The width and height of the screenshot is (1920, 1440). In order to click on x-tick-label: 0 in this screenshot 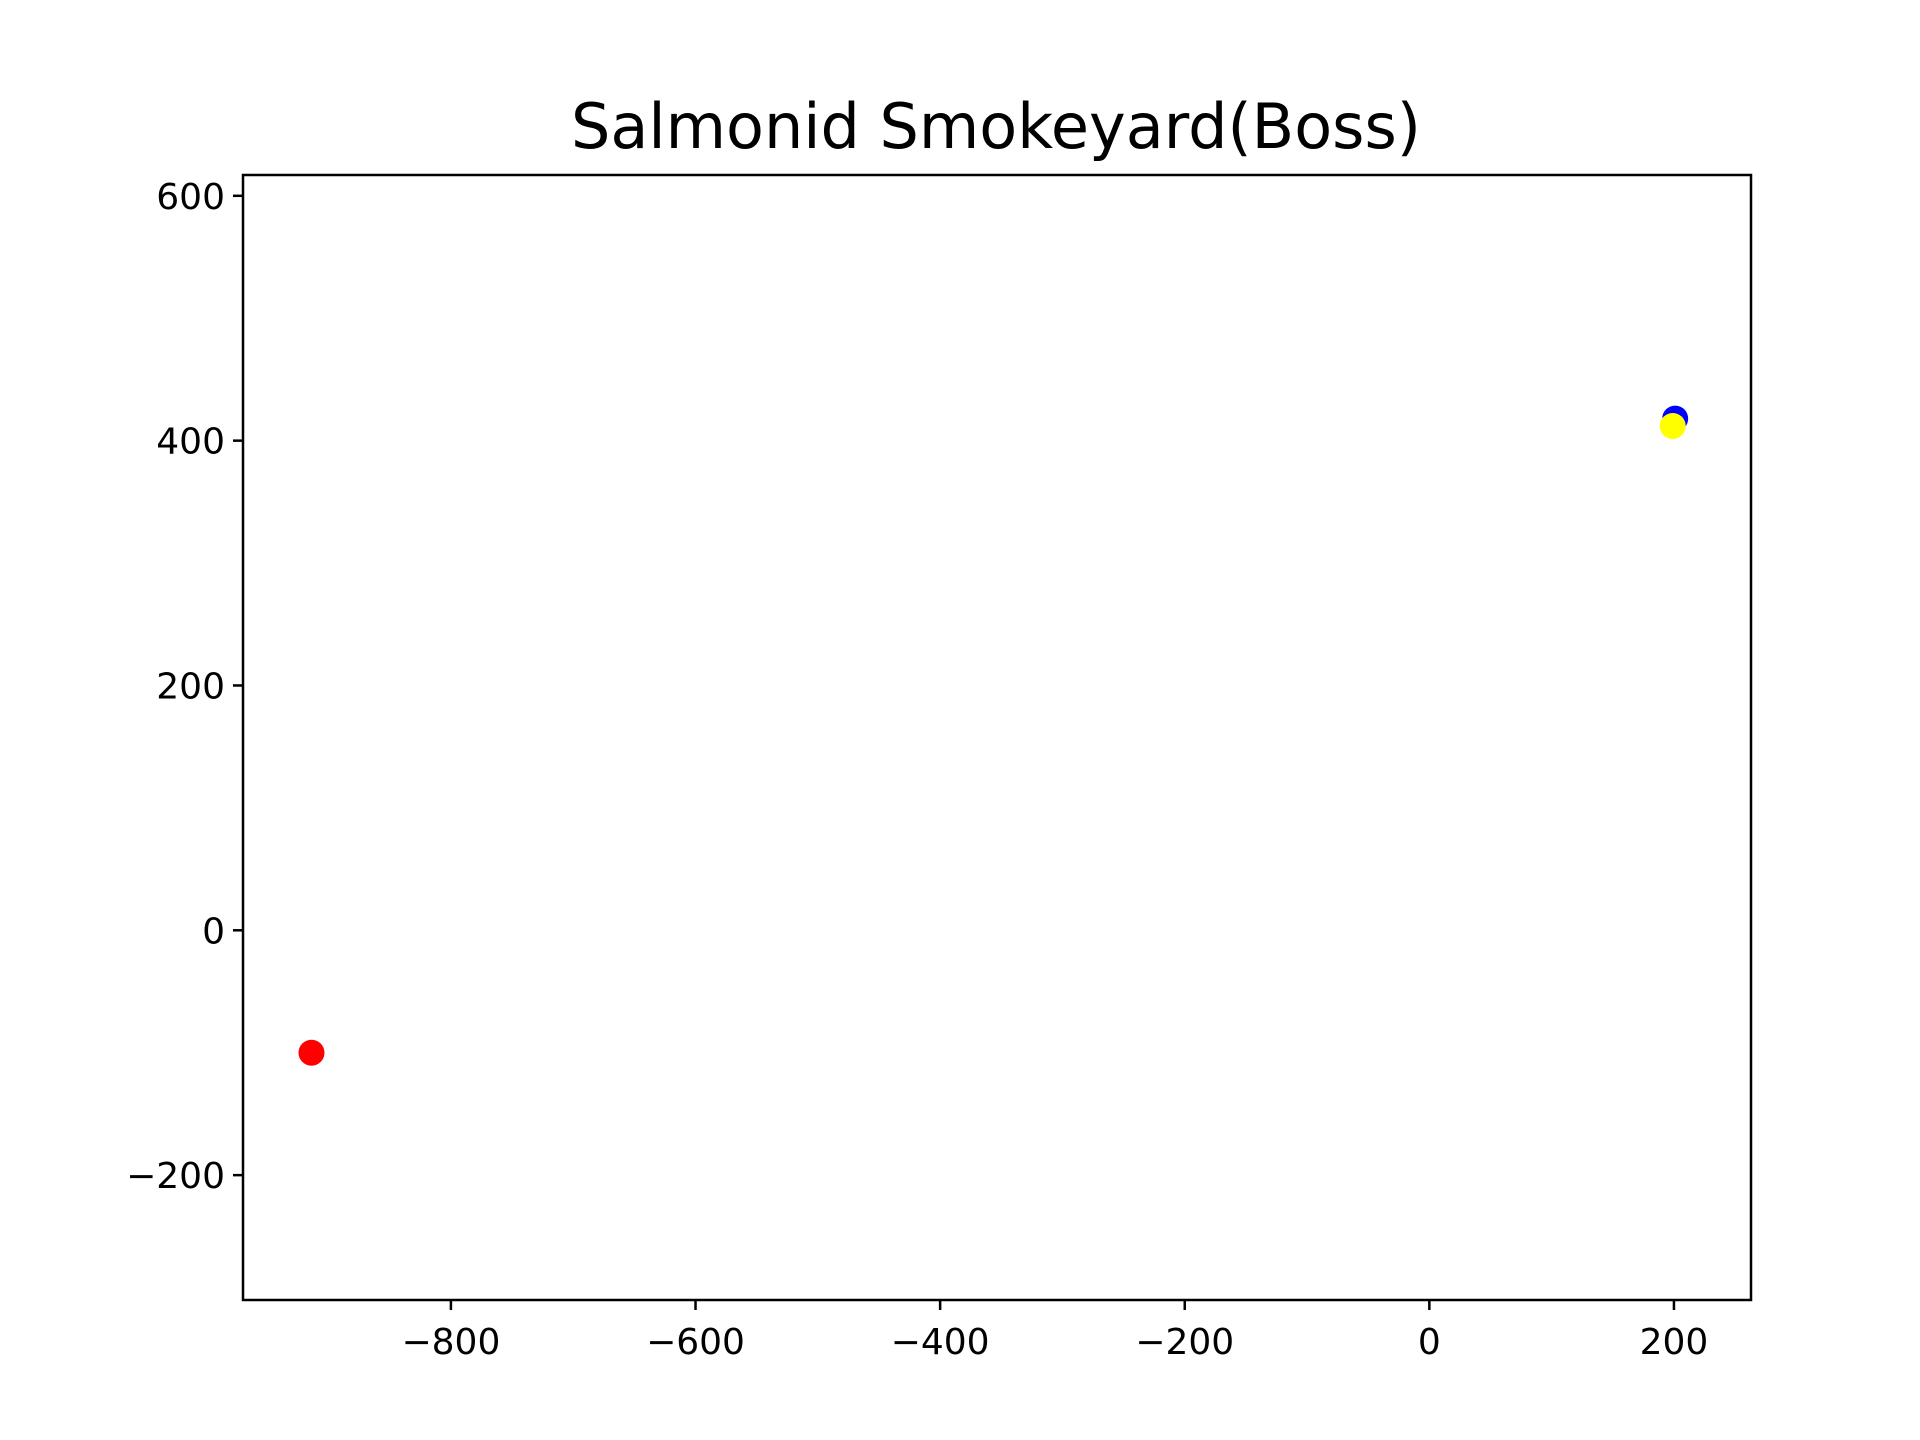, I will do `click(1429, 1342)`.